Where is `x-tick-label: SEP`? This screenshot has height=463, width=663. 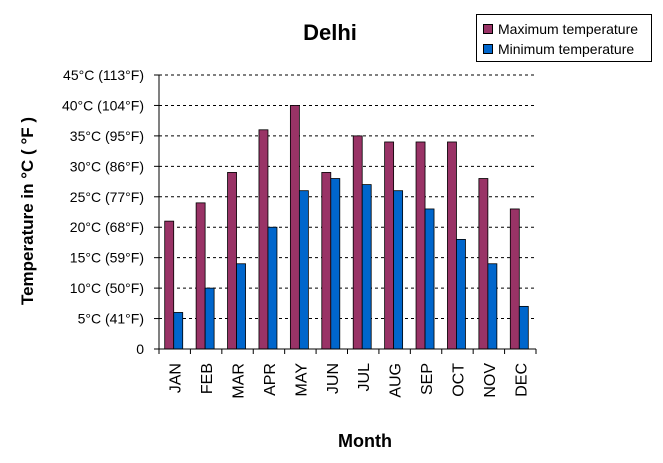 x-tick-label: SEP is located at coordinates (427, 379).